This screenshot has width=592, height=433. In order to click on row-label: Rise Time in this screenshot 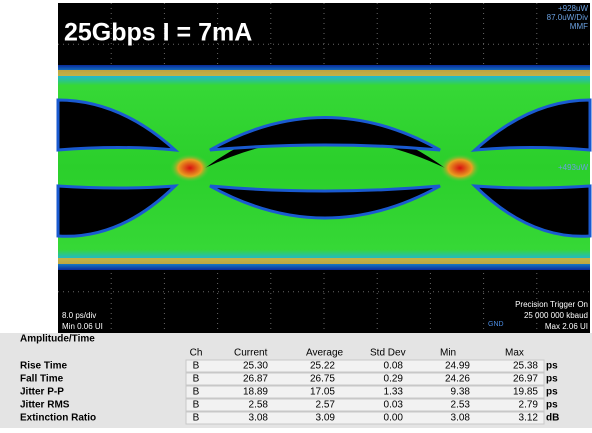, I will do `click(43, 366)`.